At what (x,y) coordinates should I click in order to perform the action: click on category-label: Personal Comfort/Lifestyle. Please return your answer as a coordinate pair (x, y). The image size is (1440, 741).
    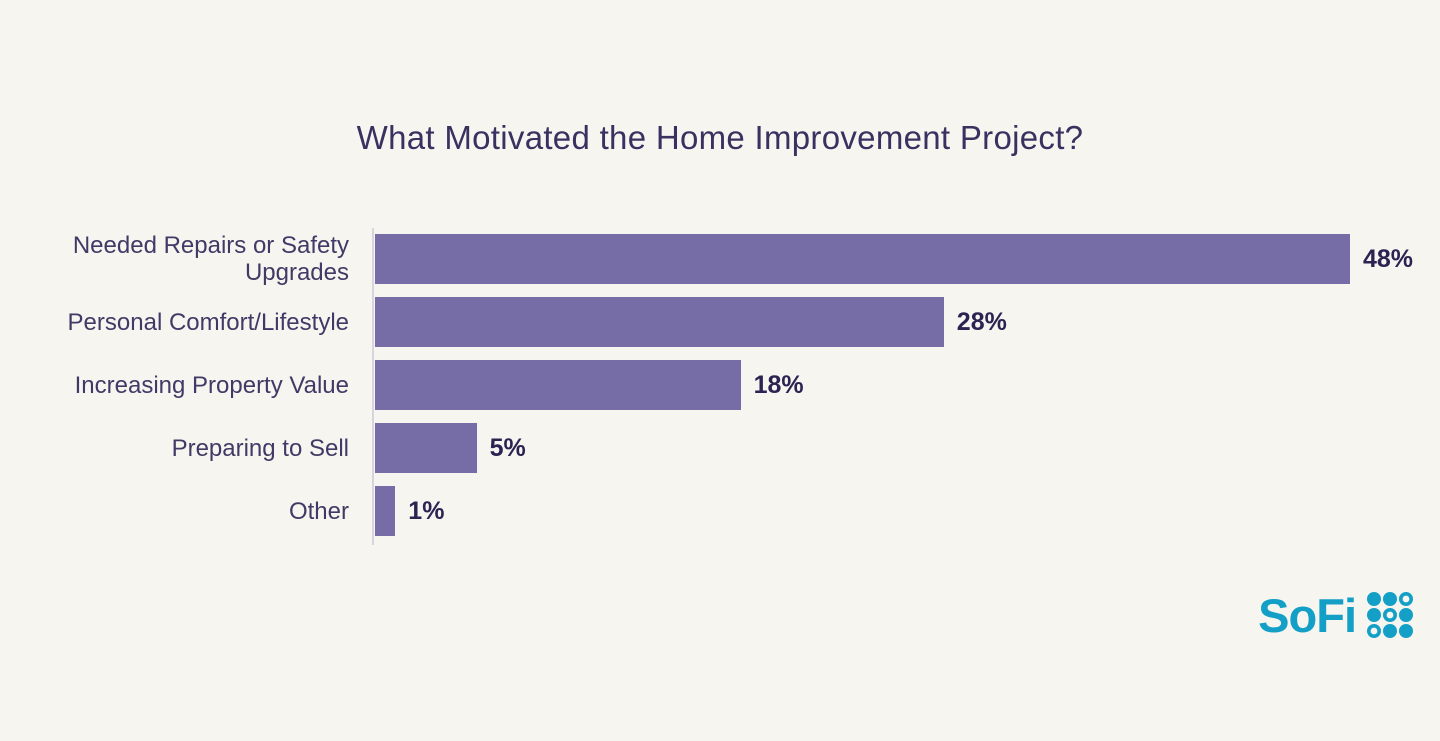
    Looking at the image, I should click on (208, 322).